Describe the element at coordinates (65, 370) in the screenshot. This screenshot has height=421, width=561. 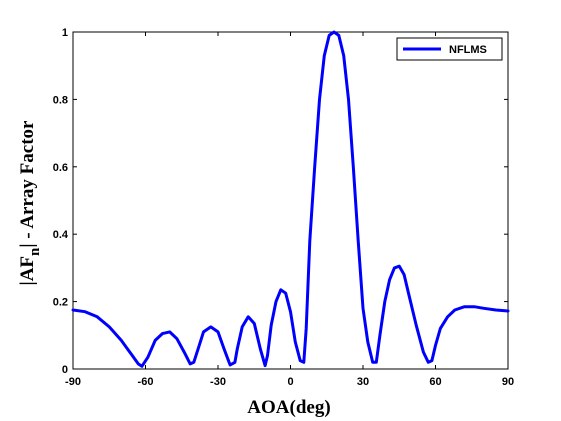
I see `y-tick-label: 0` at that location.